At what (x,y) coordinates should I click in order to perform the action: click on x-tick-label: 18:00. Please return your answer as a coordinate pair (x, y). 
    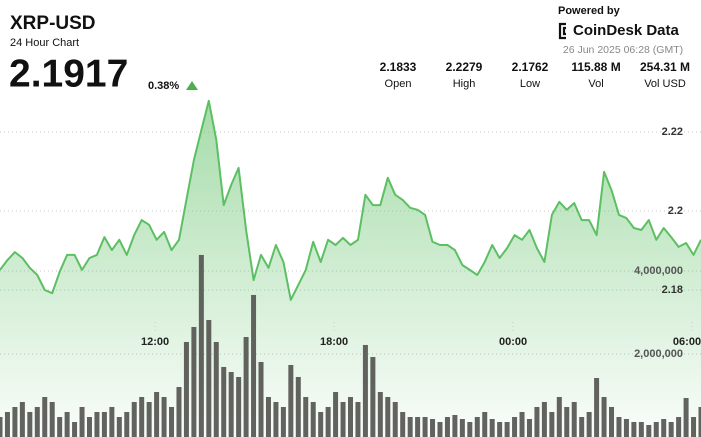
    Looking at the image, I should click on (334, 342).